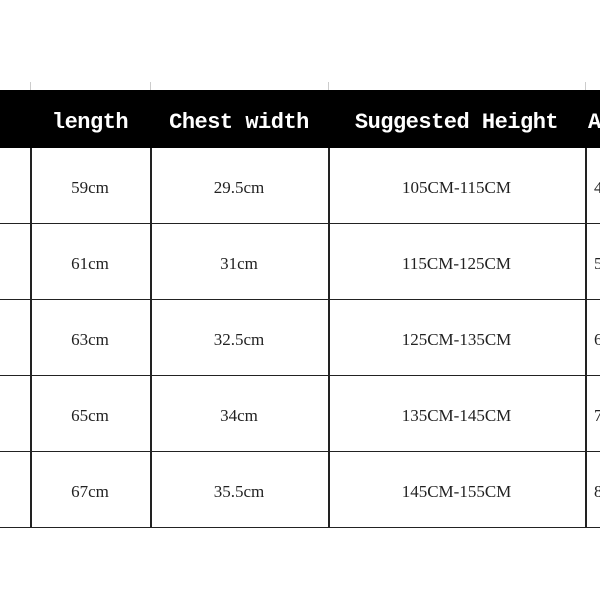  What do you see at coordinates (239, 415) in the screenshot?
I see `cell-chest-width: 34cm` at bounding box center [239, 415].